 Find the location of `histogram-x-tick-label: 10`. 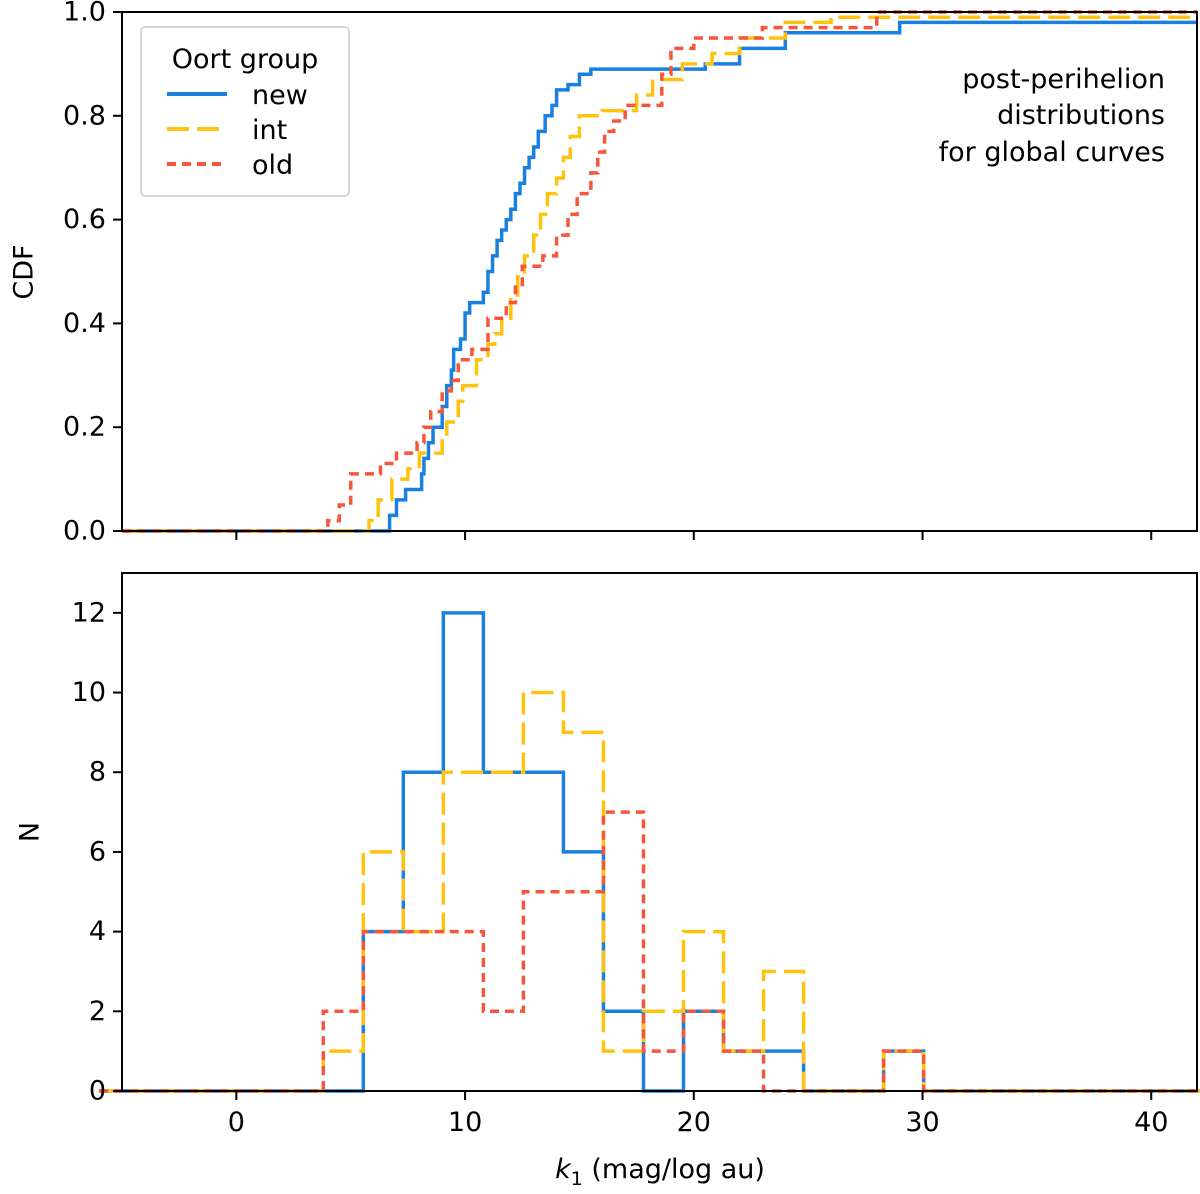

histogram-x-tick-label: 10 is located at coordinates (465, 1122).